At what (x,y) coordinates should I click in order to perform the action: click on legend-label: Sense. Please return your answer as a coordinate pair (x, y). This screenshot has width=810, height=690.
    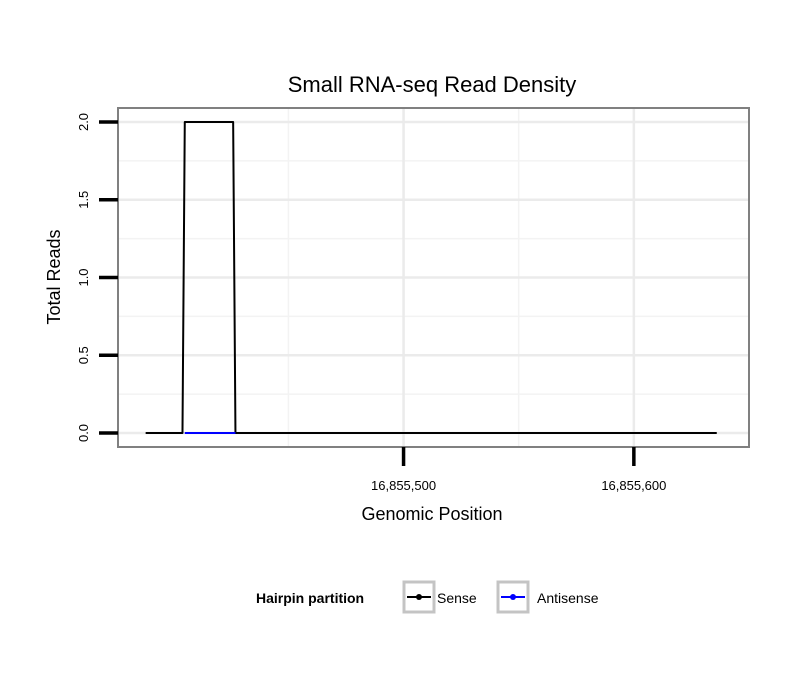
    Looking at the image, I should click on (457, 598).